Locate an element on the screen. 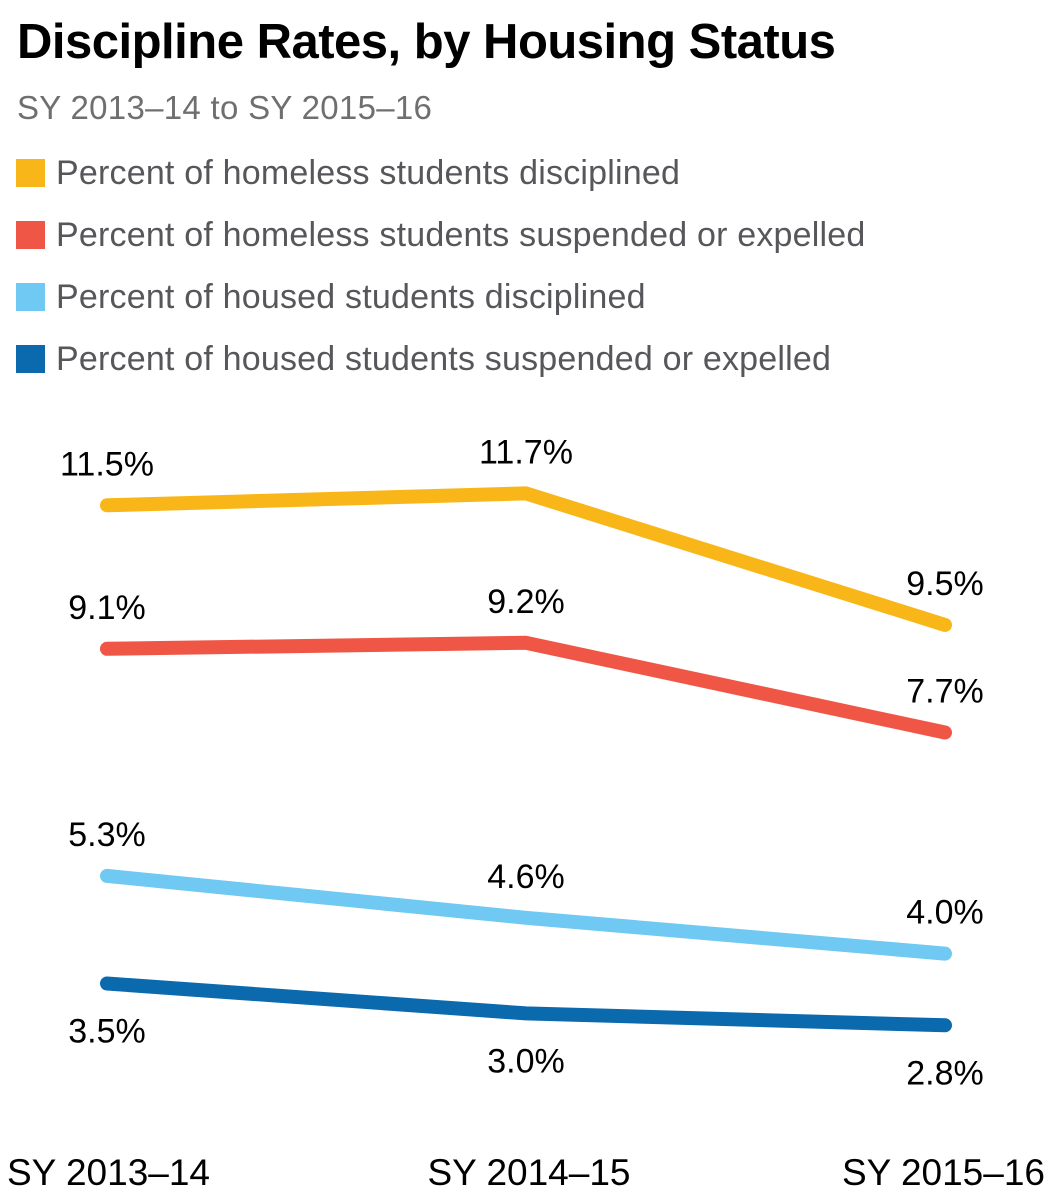  data-label: 7.7% is located at coordinates (945, 692).